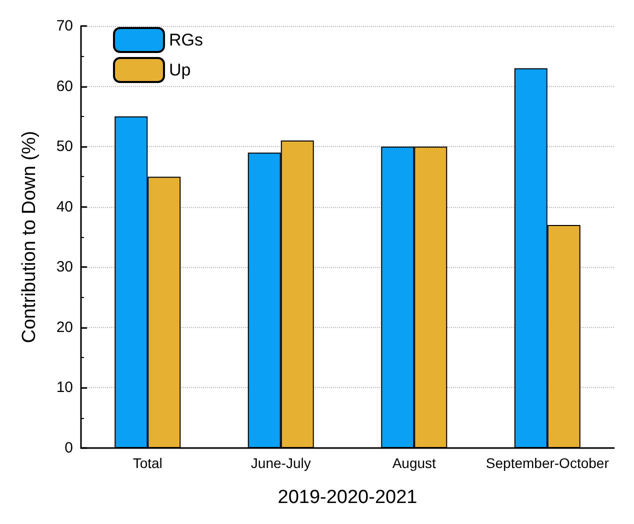 This screenshot has height=524, width=634. What do you see at coordinates (64, 86) in the screenshot?
I see `y-tick-label: 60` at bounding box center [64, 86].